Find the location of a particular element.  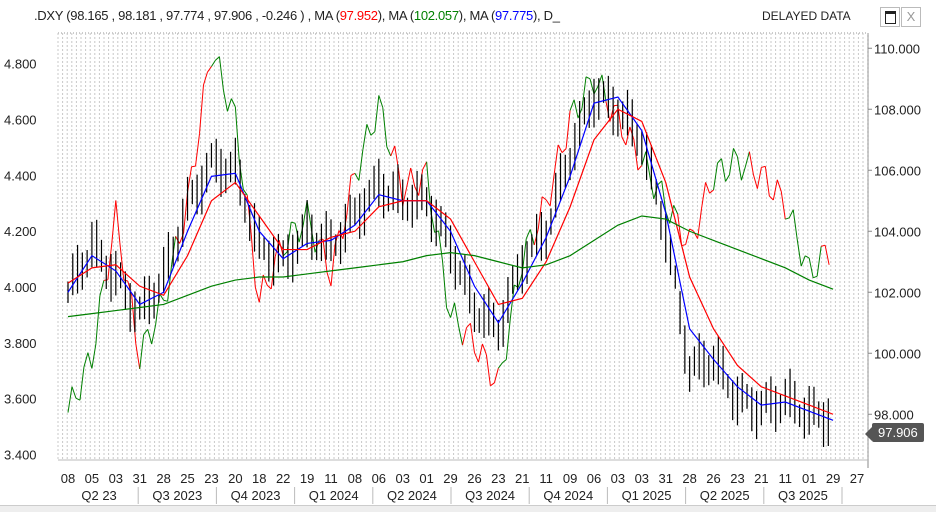

quarter-label: Q3 2023 is located at coordinates (177, 495).